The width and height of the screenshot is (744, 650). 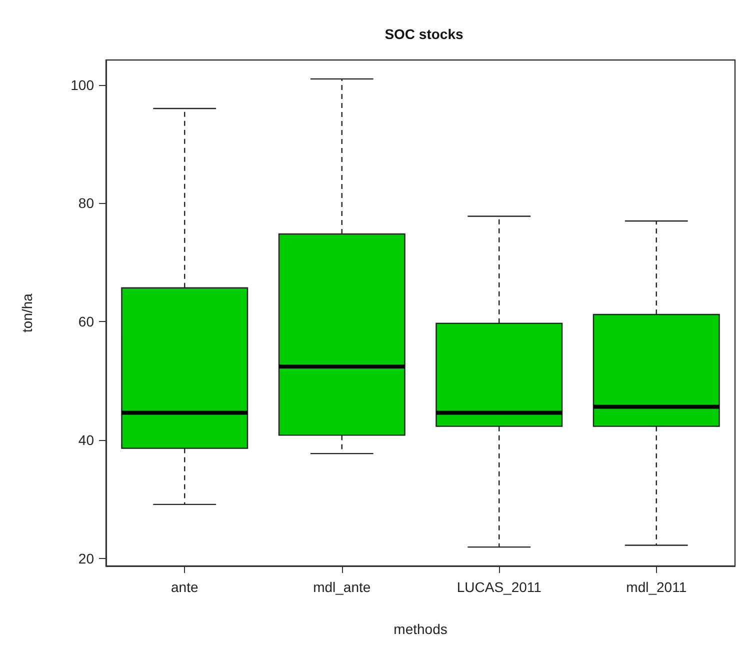 I want to click on x-tick-label: ante, so click(x=184, y=587).